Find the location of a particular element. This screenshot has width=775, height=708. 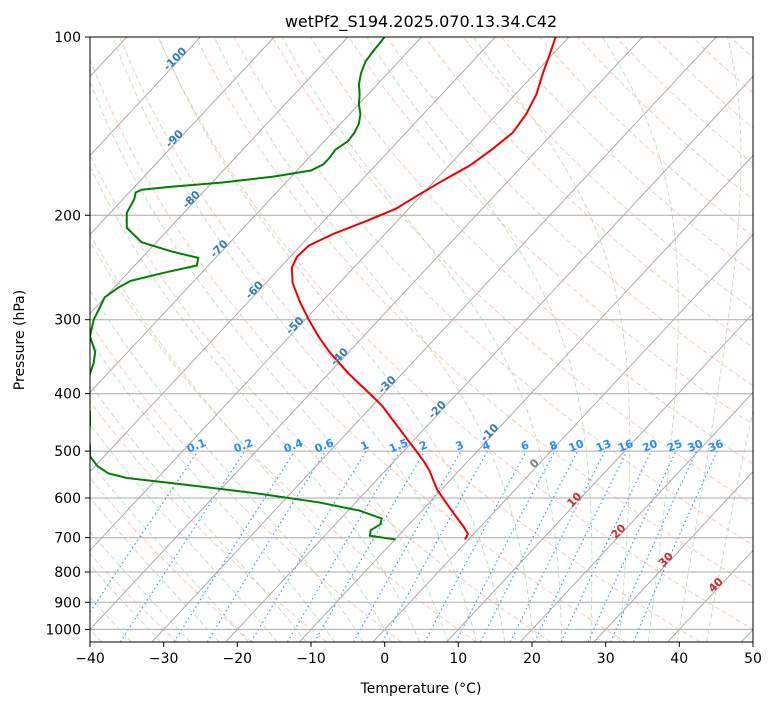

x-tick-label: −20 is located at coordinates (238, 659).